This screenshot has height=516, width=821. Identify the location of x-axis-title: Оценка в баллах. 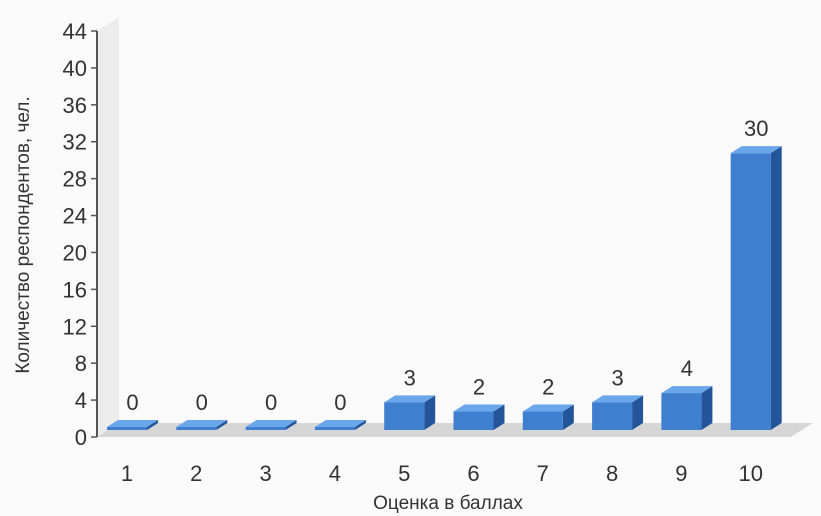
(448, 503).